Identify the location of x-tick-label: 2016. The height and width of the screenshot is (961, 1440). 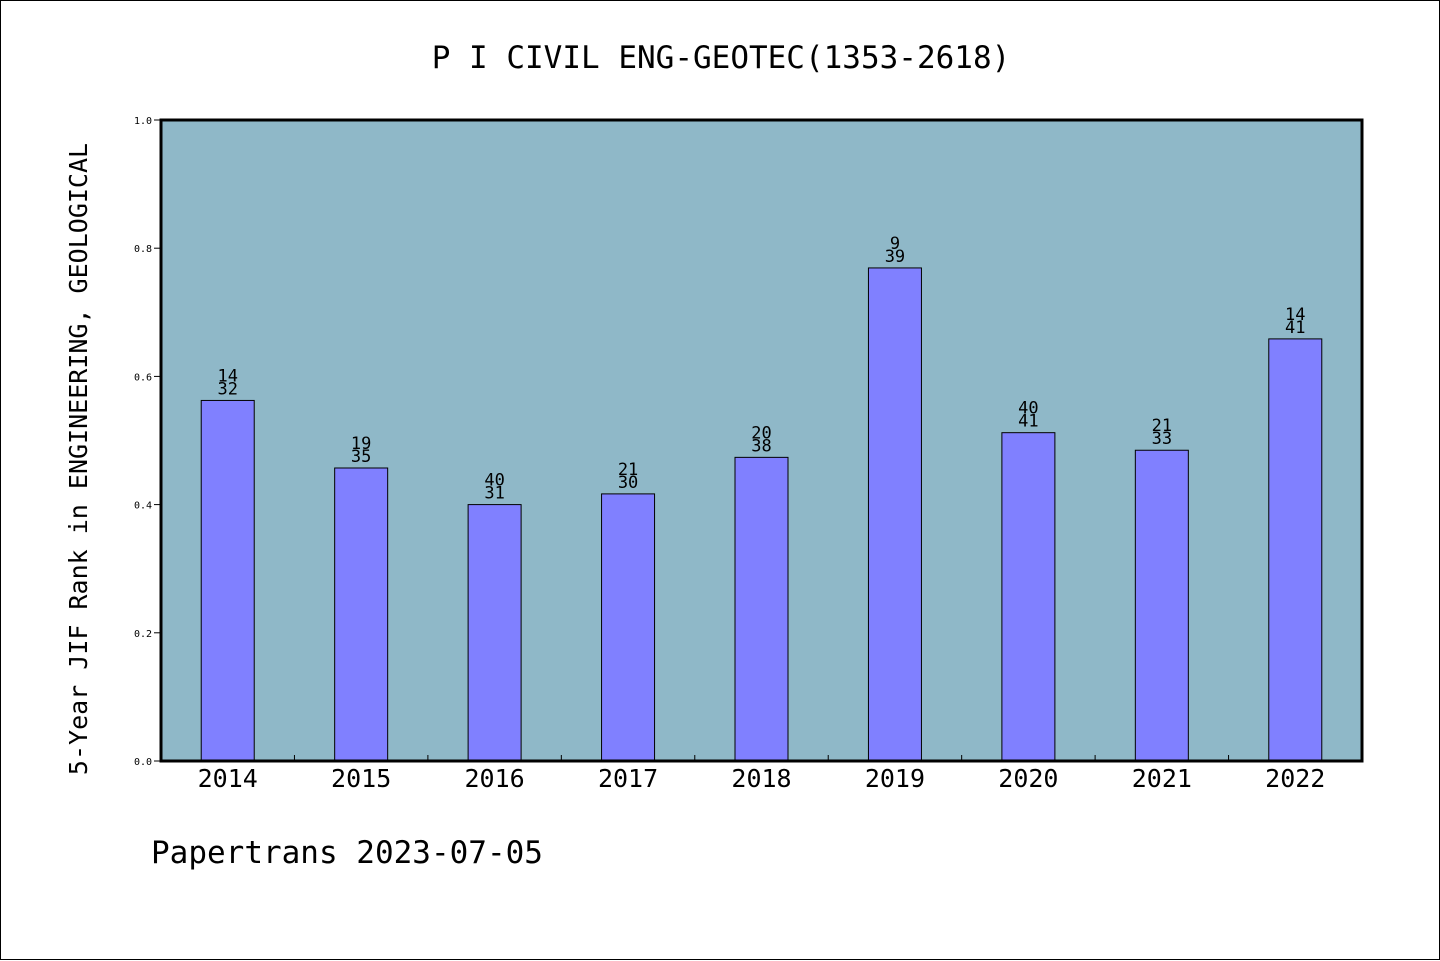
(495, 778).